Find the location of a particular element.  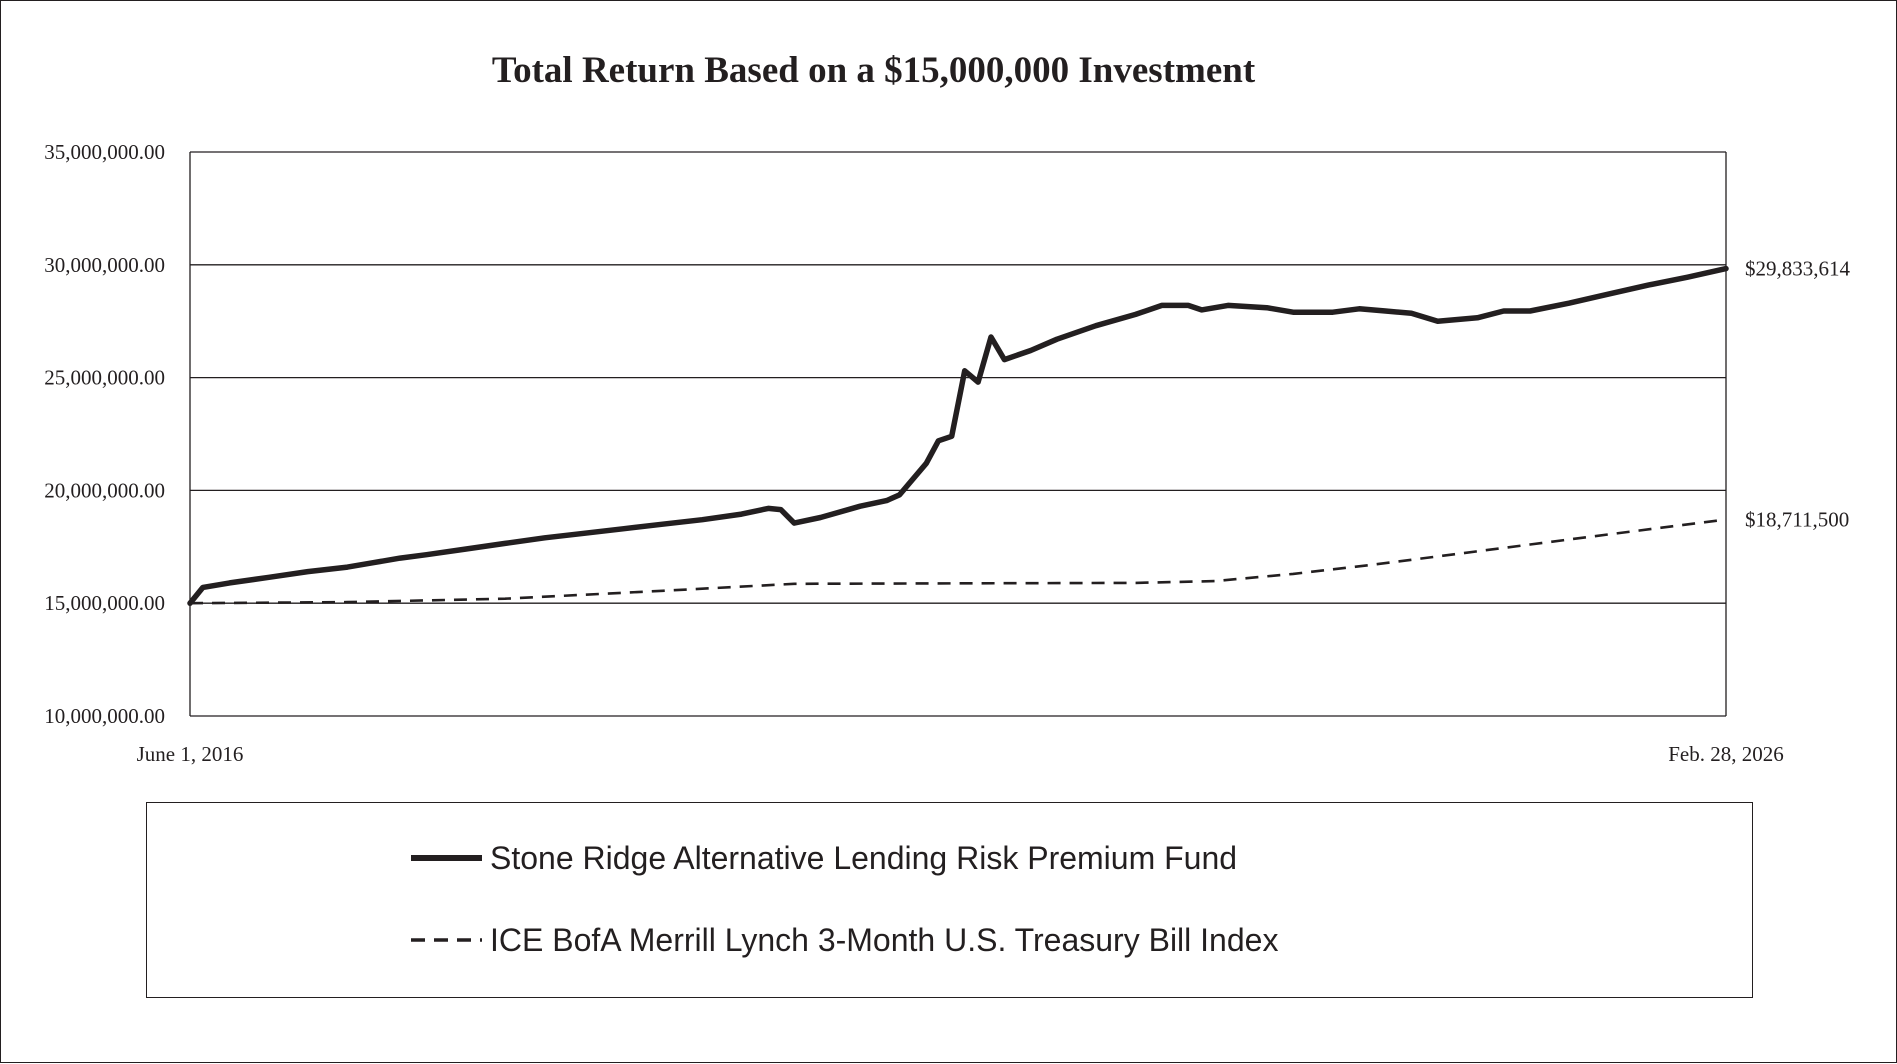

y-tick-label: 15,000,000.00 is located at coordinates (104, 603).